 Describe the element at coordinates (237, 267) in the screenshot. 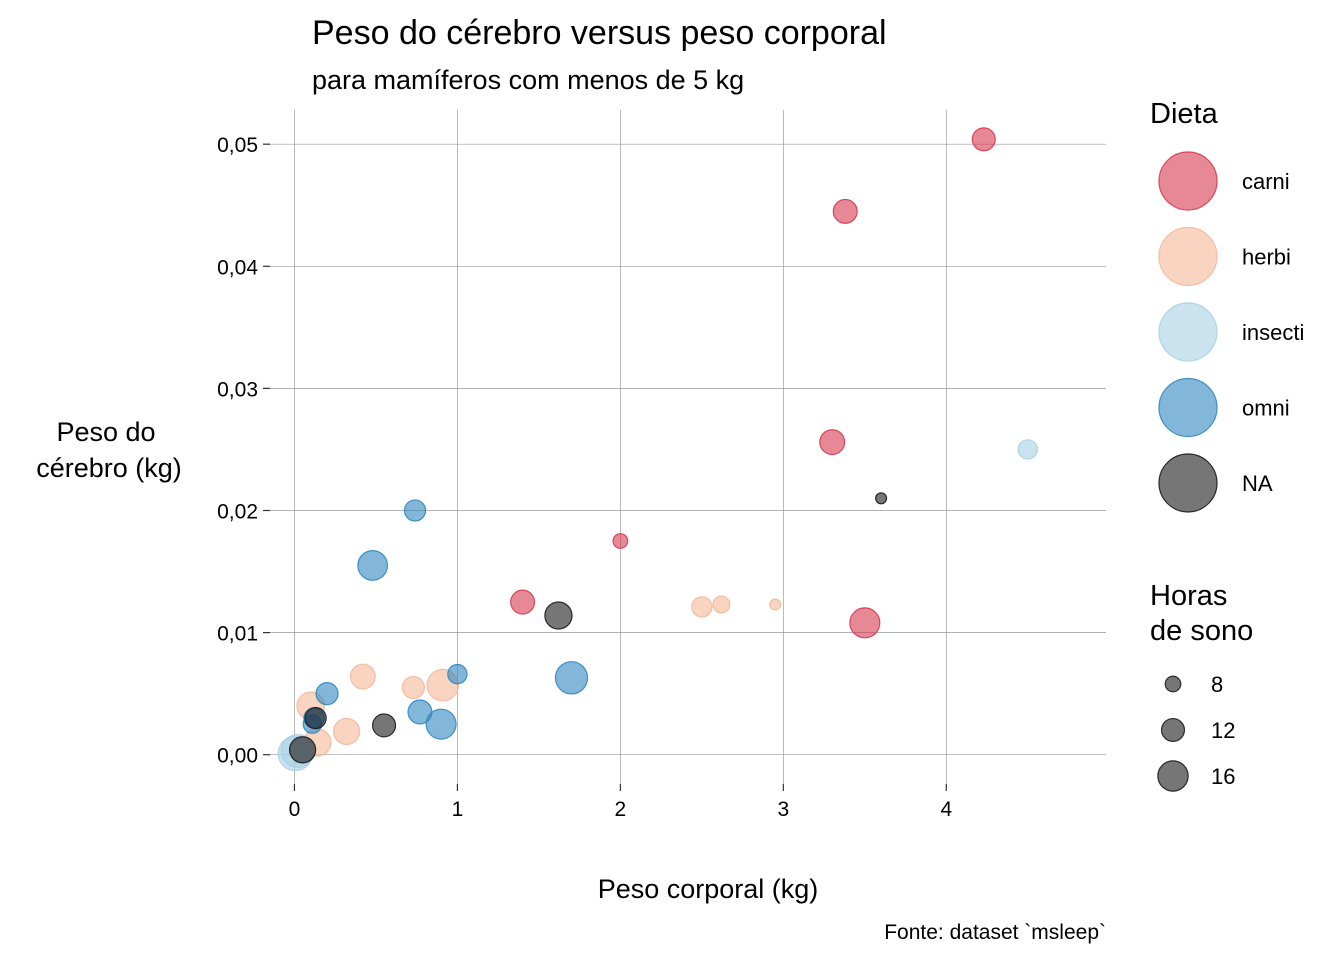

I see `y-tick-label: 0,04` at that location.